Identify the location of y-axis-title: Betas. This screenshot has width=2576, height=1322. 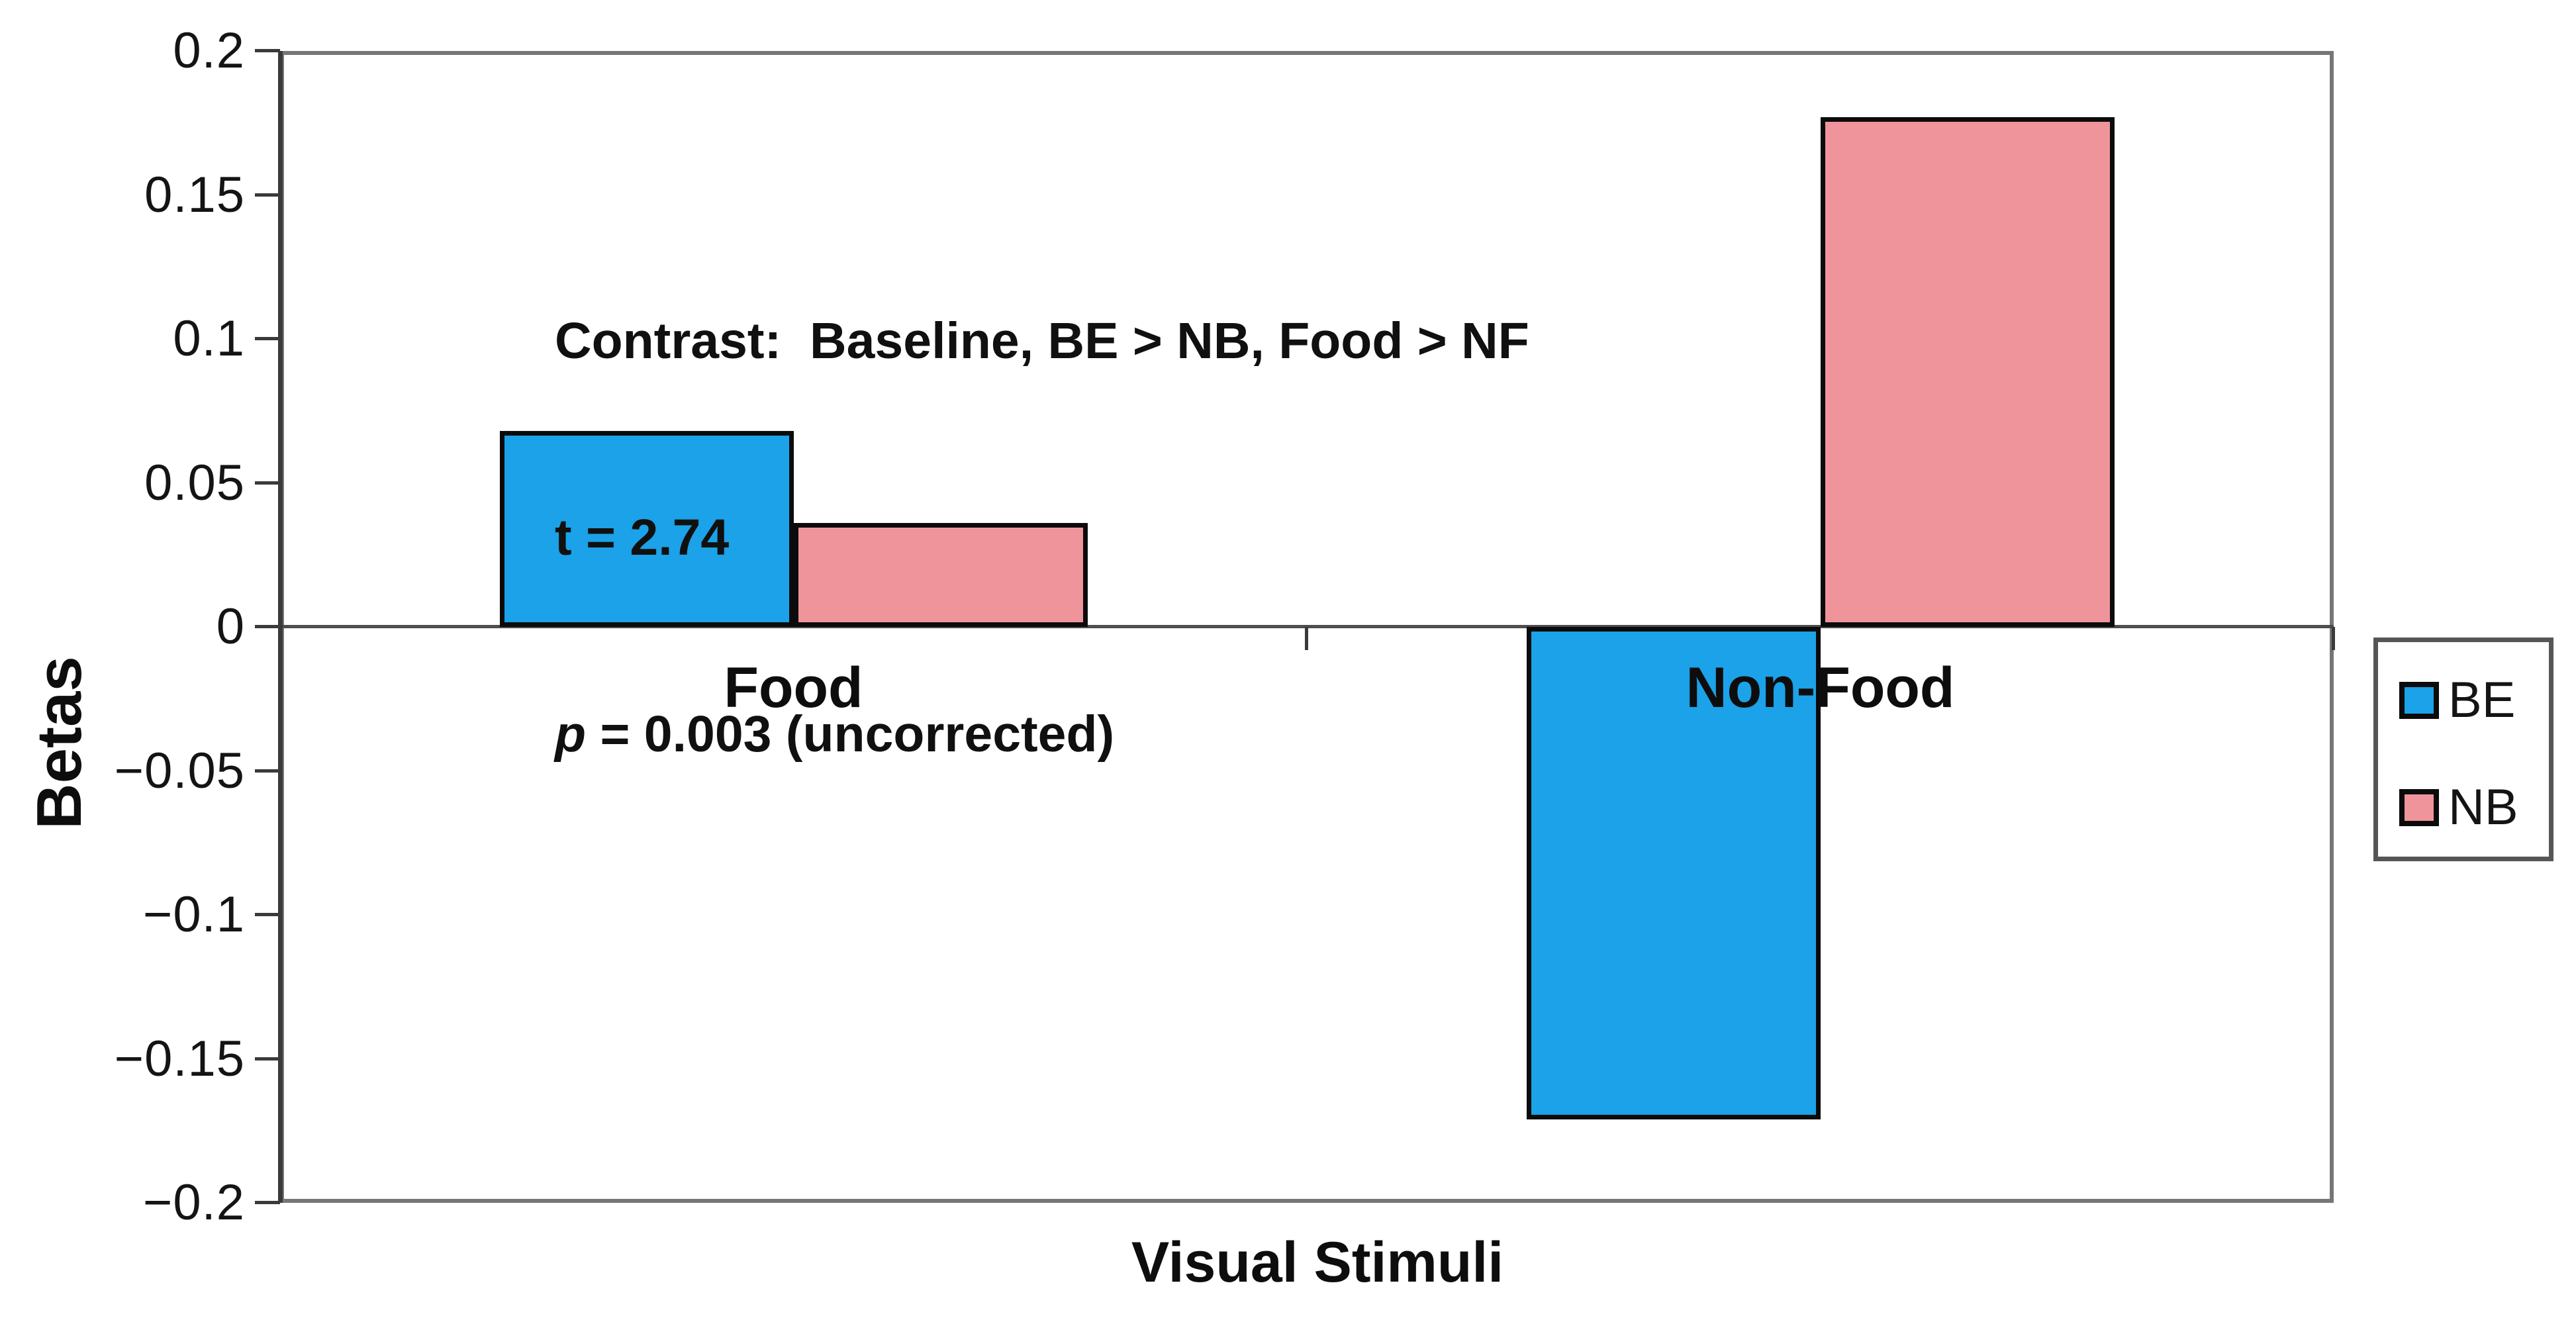
(59, 742).